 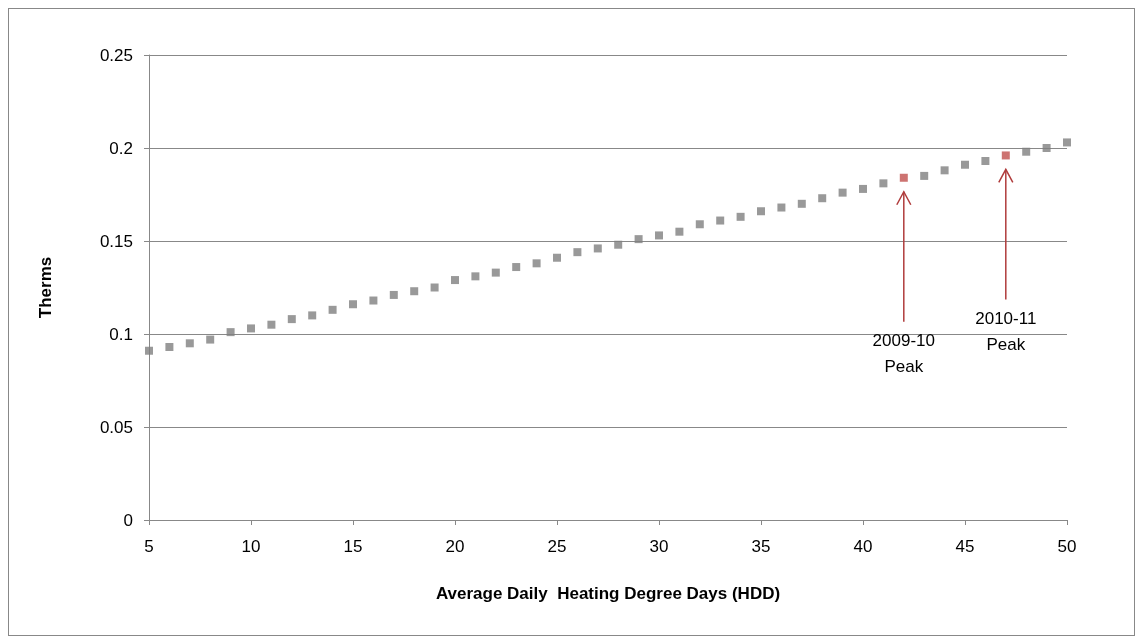 What do you see at coordinates (455, 546) in the screenshot?
I see `x-tick-label: 20` at bounding box center [455, 546].